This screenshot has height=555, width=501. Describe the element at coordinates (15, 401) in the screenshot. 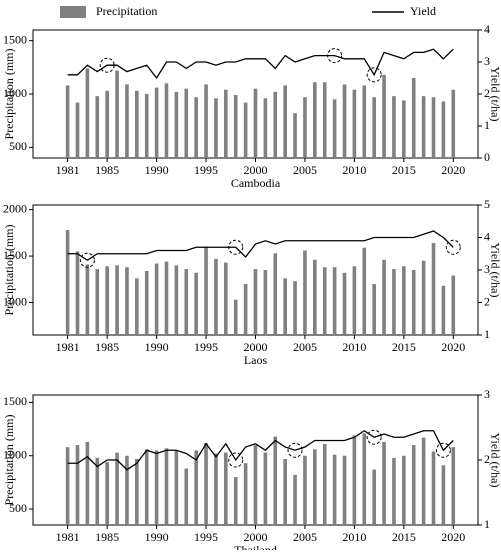

I see `y-tick-label: 1500` at that location.